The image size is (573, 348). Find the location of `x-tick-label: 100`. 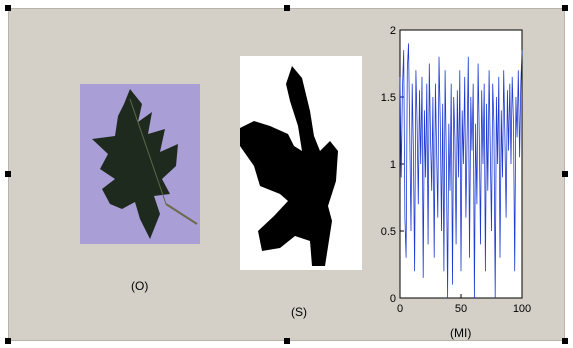

x-tick-label: 100 is located at coordinates (522, 309).